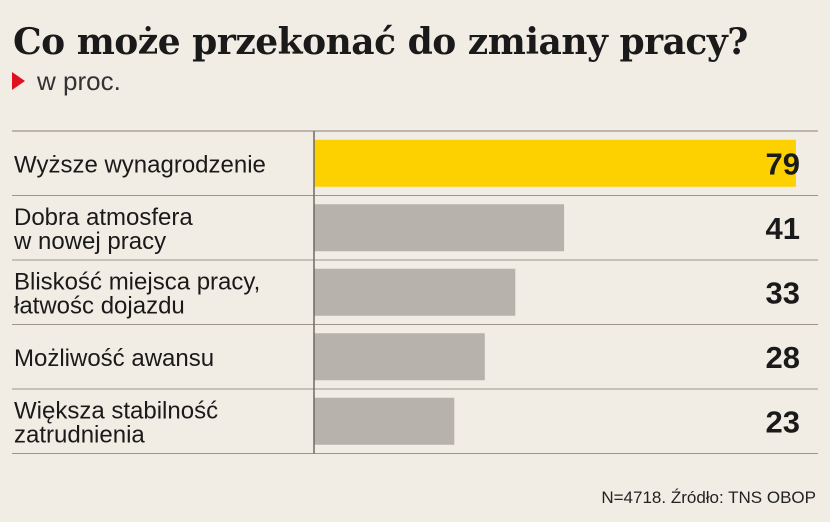  What do you see at coordinates (79, 434) in the screenshot?
I see `category-label-4-1: zatrudnienia` at bounding box center [79, 434].